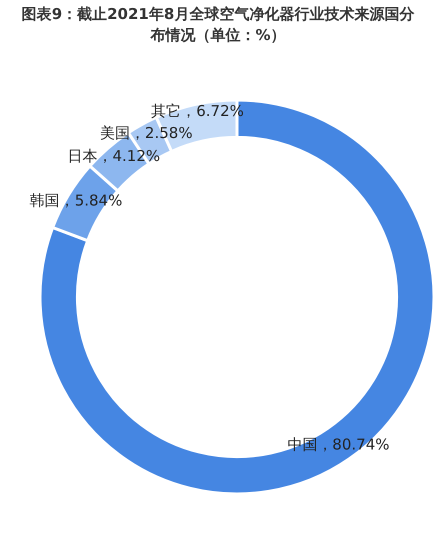 This screenshot has width=436, height=549. I want to click on chart-title: 图表9：截止2021年8月全球空气净化器行业技术来源国分布情况（单位：%）, so click(218, 25).